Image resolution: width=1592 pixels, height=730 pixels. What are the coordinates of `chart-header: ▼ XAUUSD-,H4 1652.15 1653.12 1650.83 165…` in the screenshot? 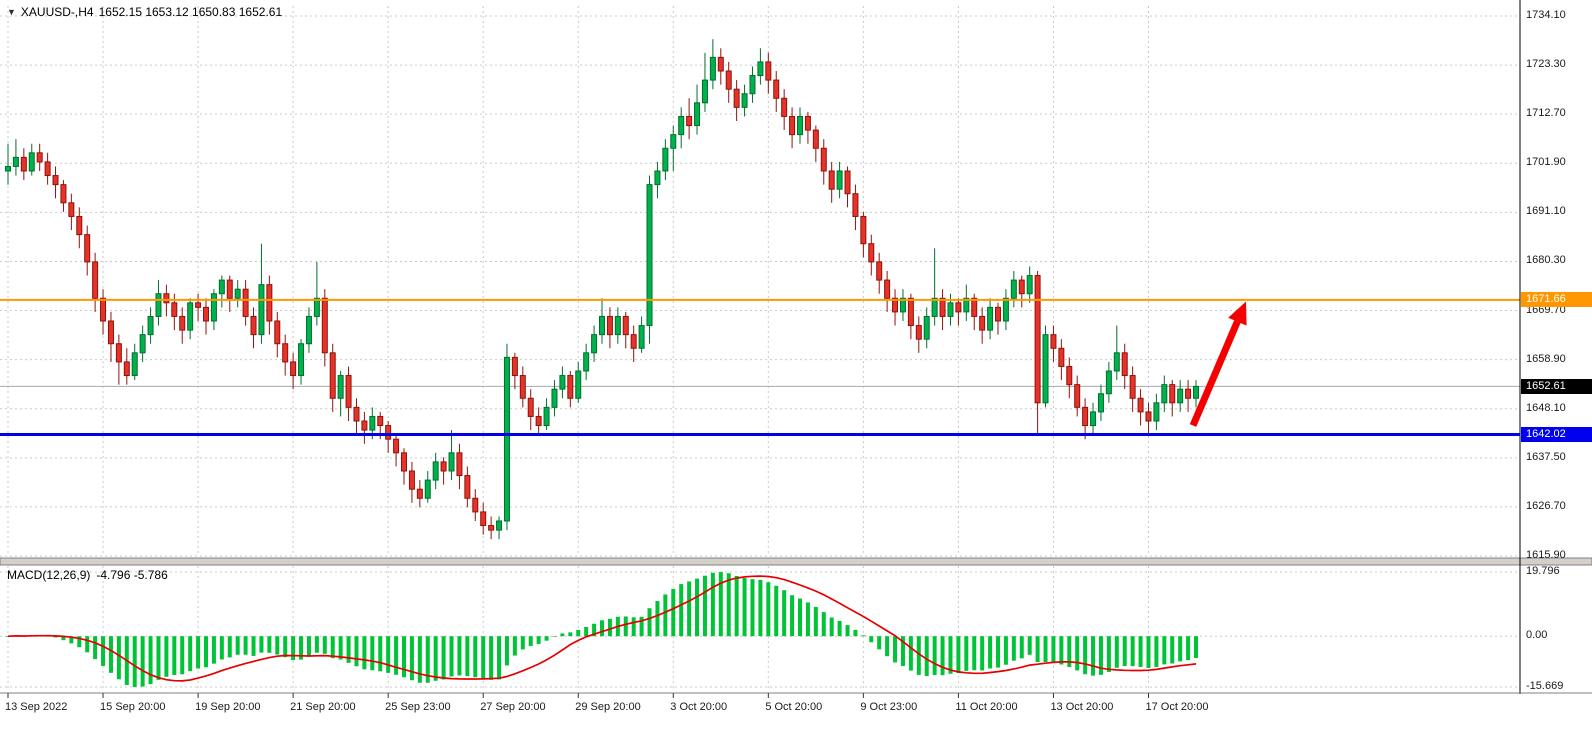 It's located at (144, 12).